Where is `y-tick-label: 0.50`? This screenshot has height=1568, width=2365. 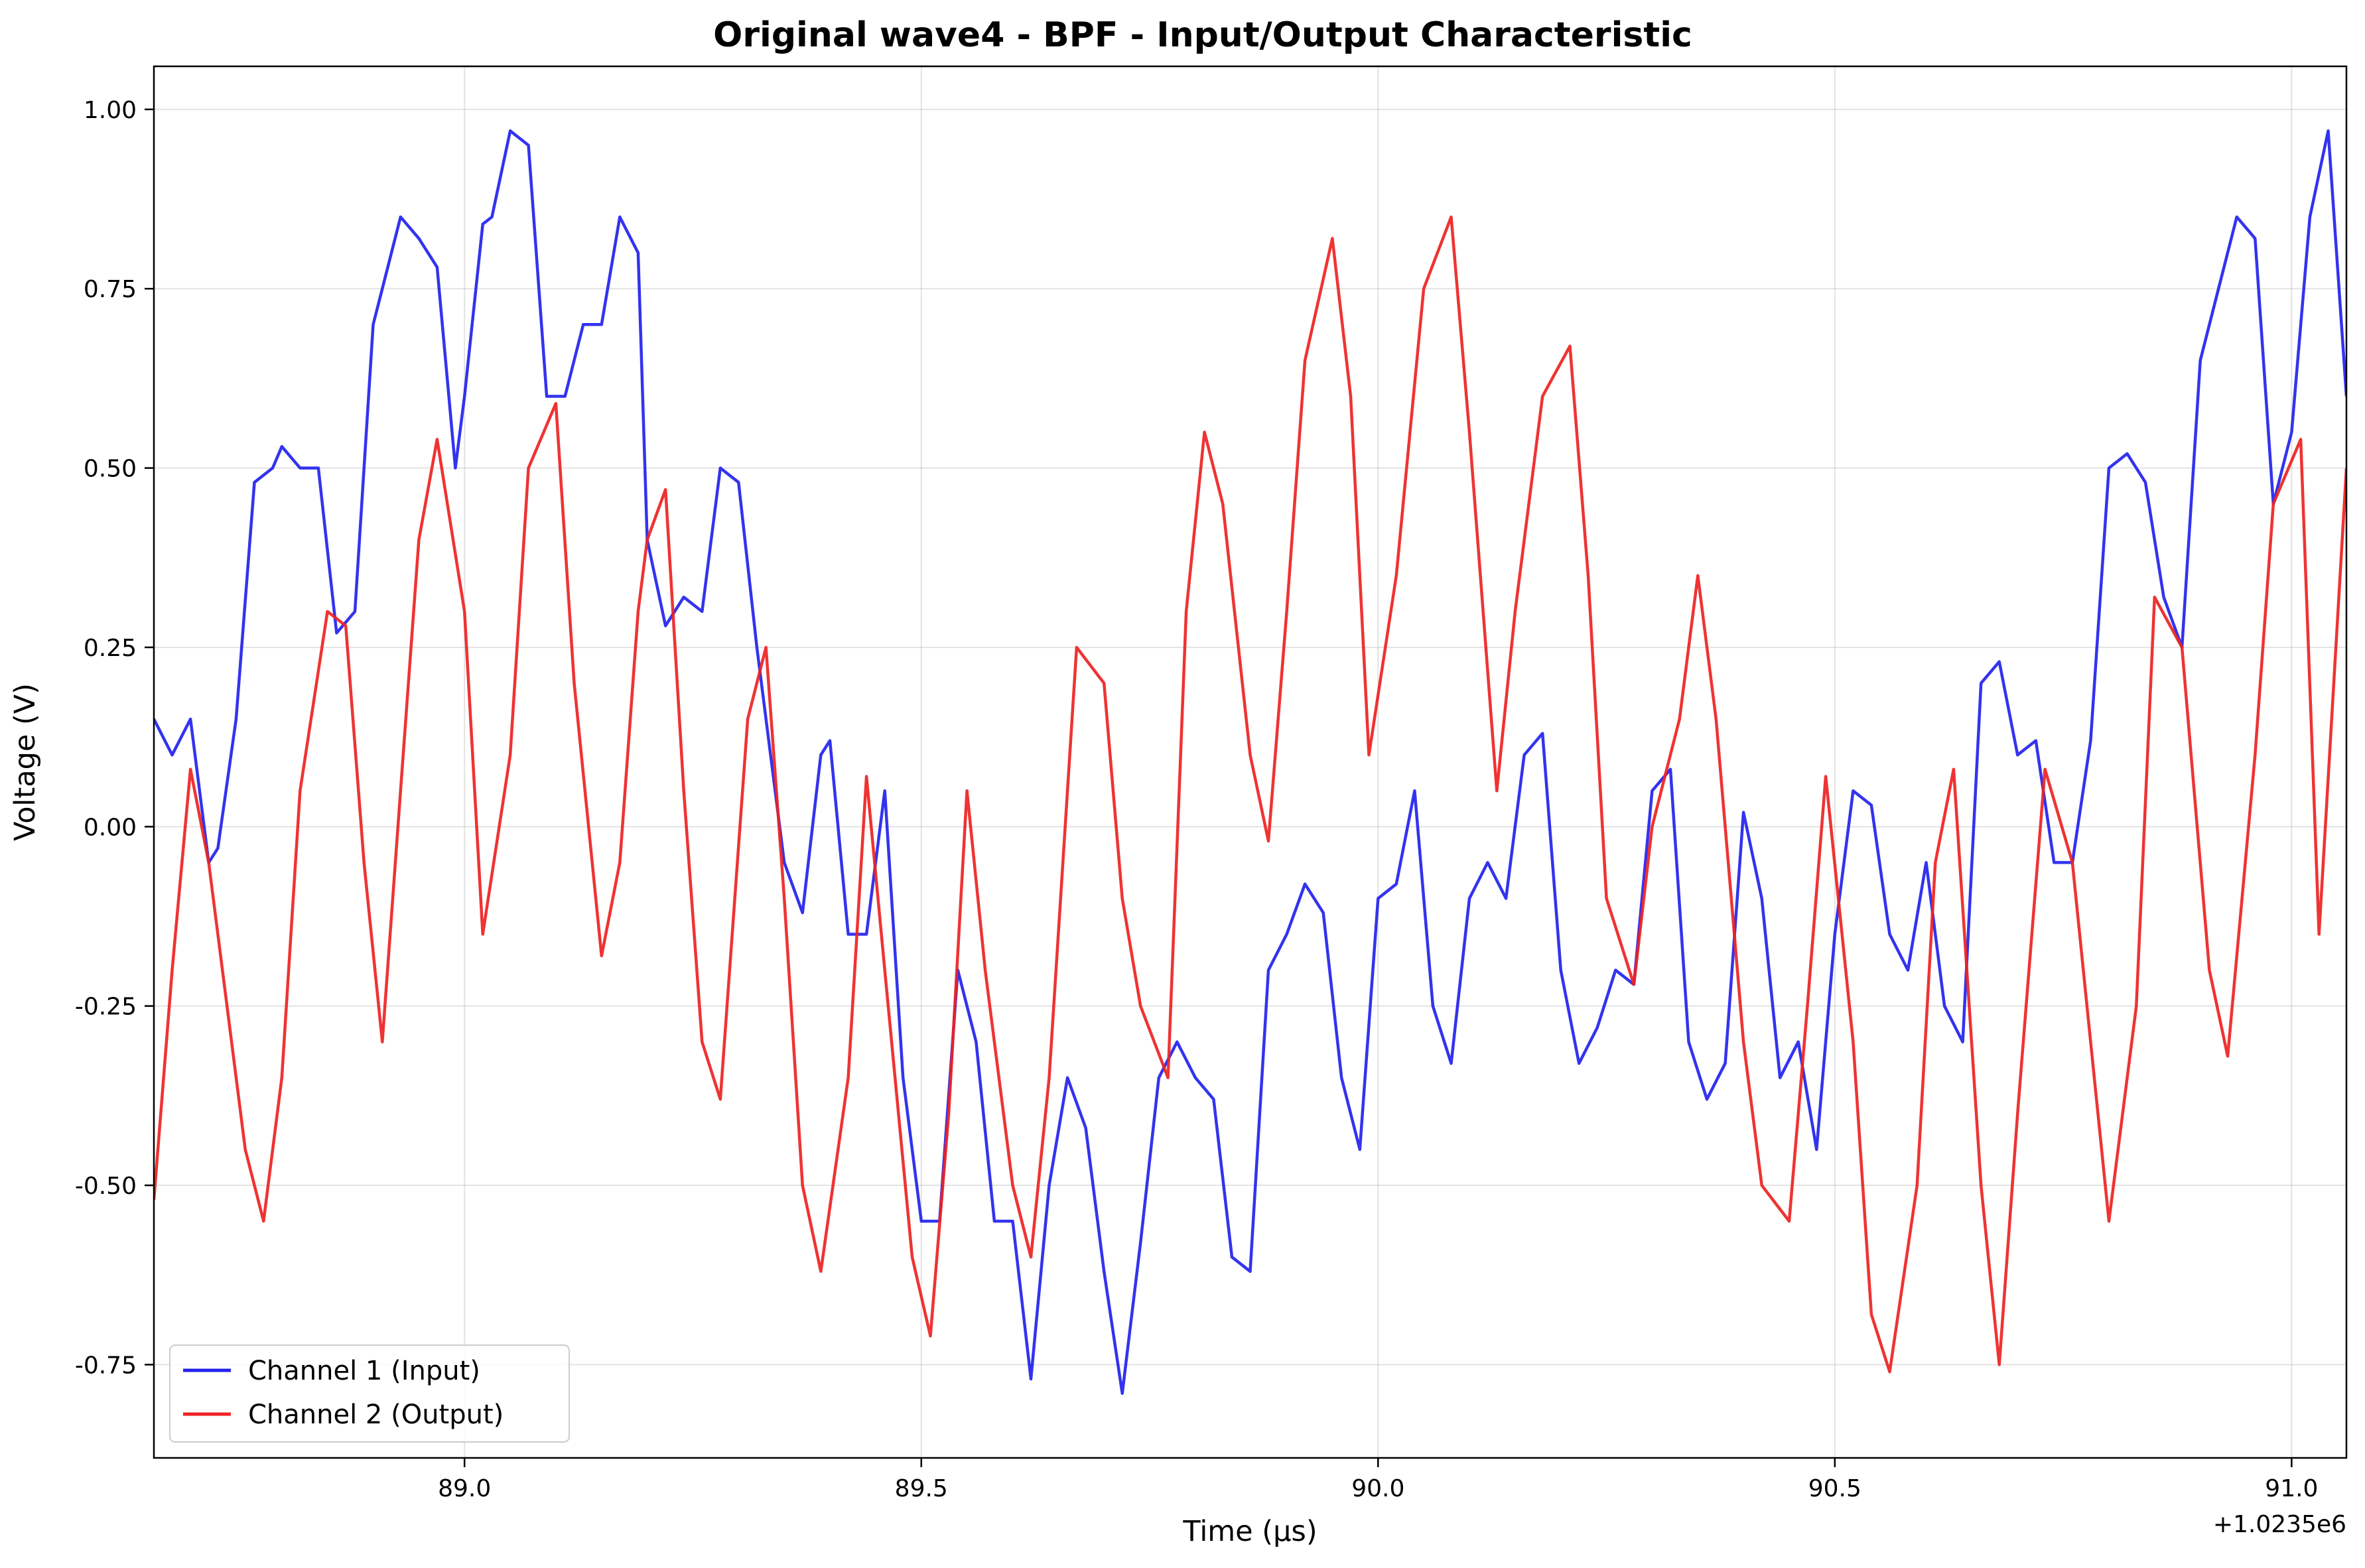 y-tick-label: 0.50 is located at coordinates (110, 469).